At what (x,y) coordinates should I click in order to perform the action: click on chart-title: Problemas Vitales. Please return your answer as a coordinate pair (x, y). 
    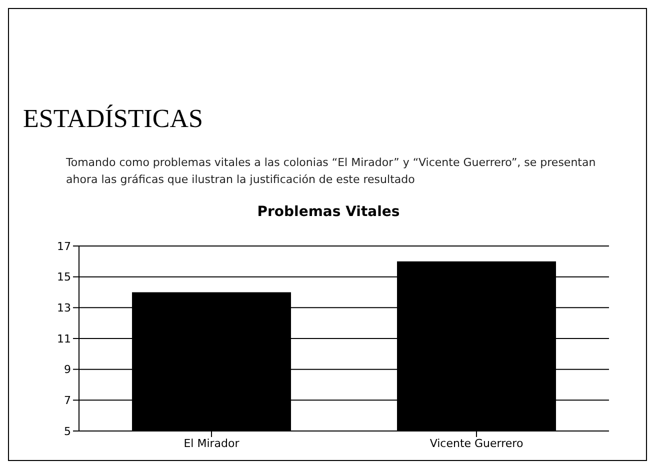
    Looking at the image, I should click on (328, 212).